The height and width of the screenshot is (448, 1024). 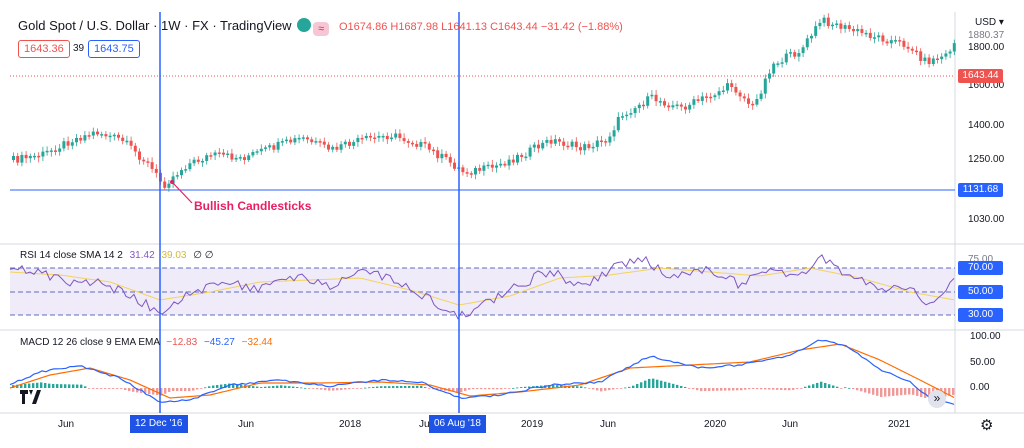 What do you see at coordinates (989, 22) in the screenshot?
I see `currency-select: USD ▾` at bounding box center [989, 22].